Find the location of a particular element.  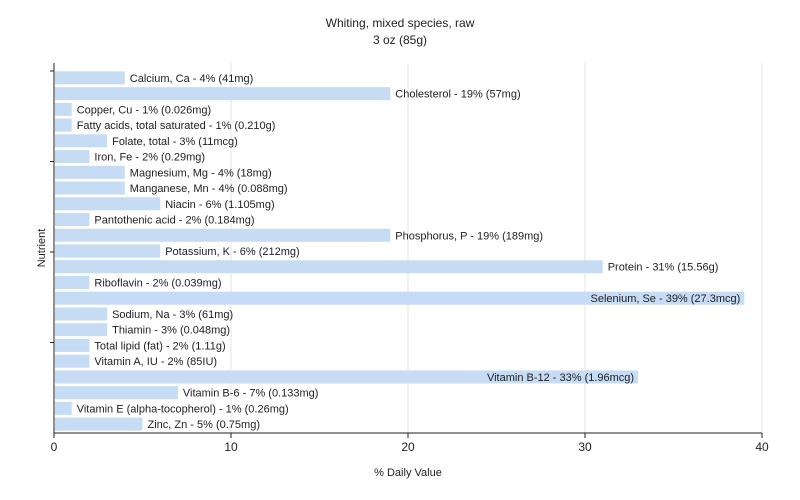

data-label: Protein - 31% (15.56g) is located at coordinates (663, 268).